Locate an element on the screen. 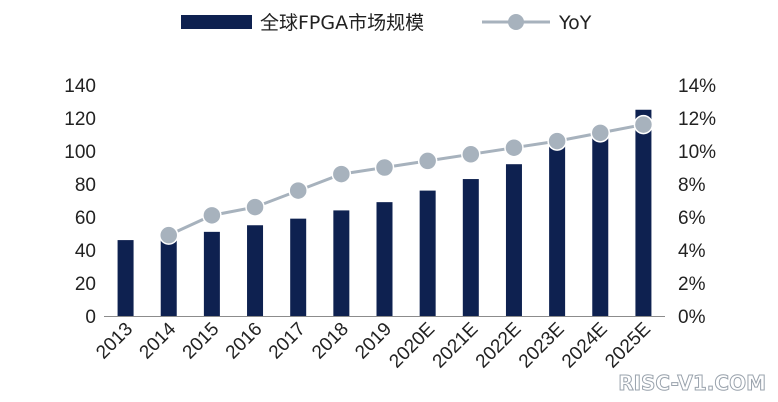 This screenshot has width=778, height=402. bar-2013 is located at coordinates (125, 278).